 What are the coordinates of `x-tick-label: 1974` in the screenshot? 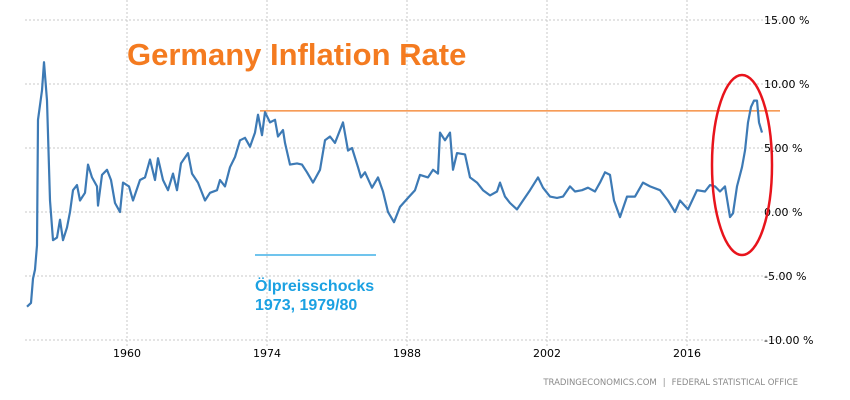 It's located at (267, 353).